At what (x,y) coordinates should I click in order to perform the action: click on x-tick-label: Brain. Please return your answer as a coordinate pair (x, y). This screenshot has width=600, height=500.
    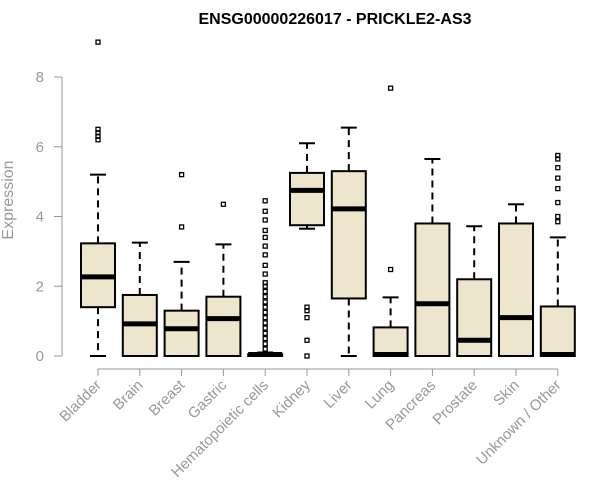
    Looking at the image, I should click on (128, 395).